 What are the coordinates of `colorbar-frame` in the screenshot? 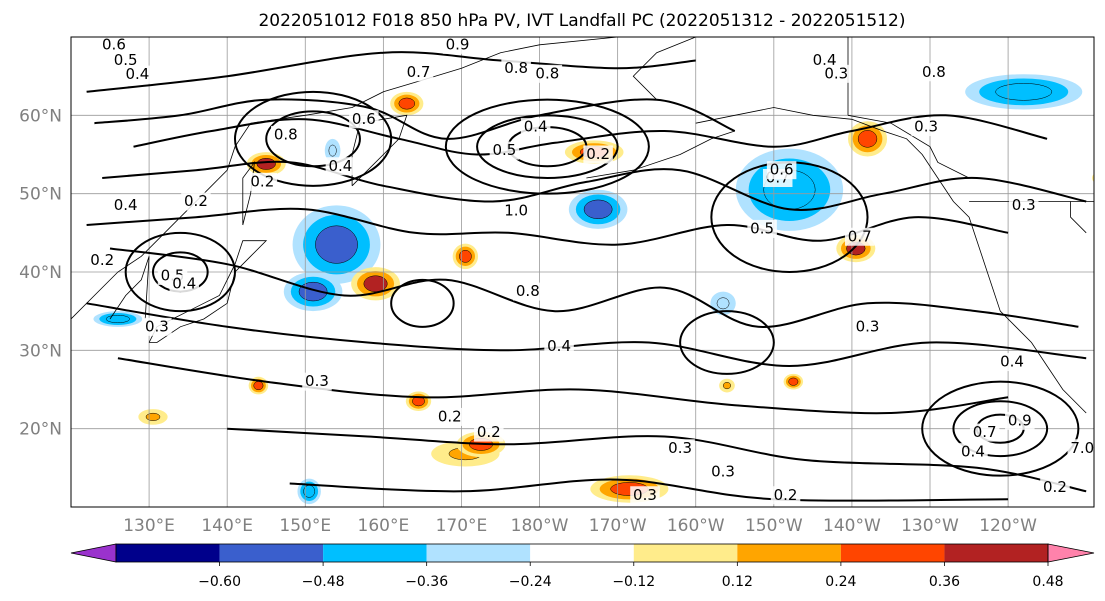 It's located at (582, 553).